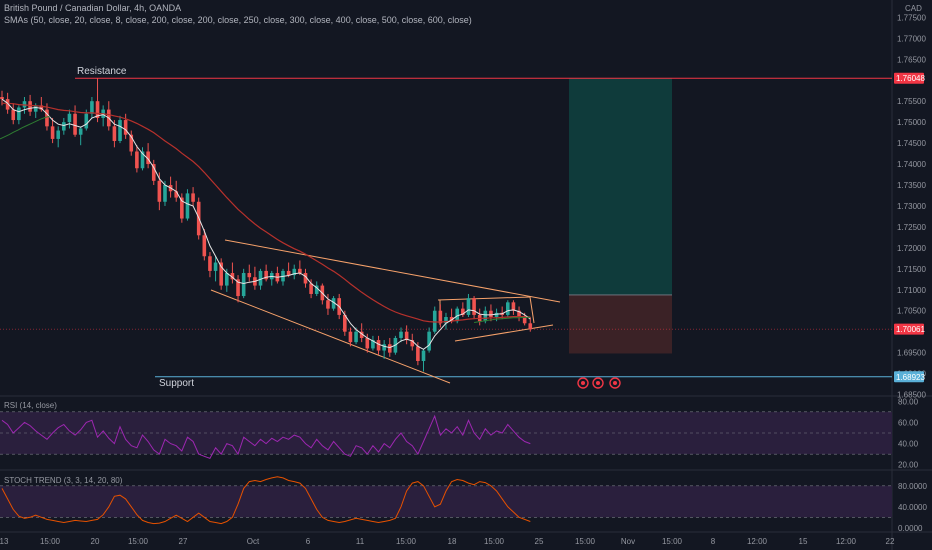 The width and height of the screenshot is (932, 550). I want to click on stoch-tick-label: 0.0000, so click(910, 528).